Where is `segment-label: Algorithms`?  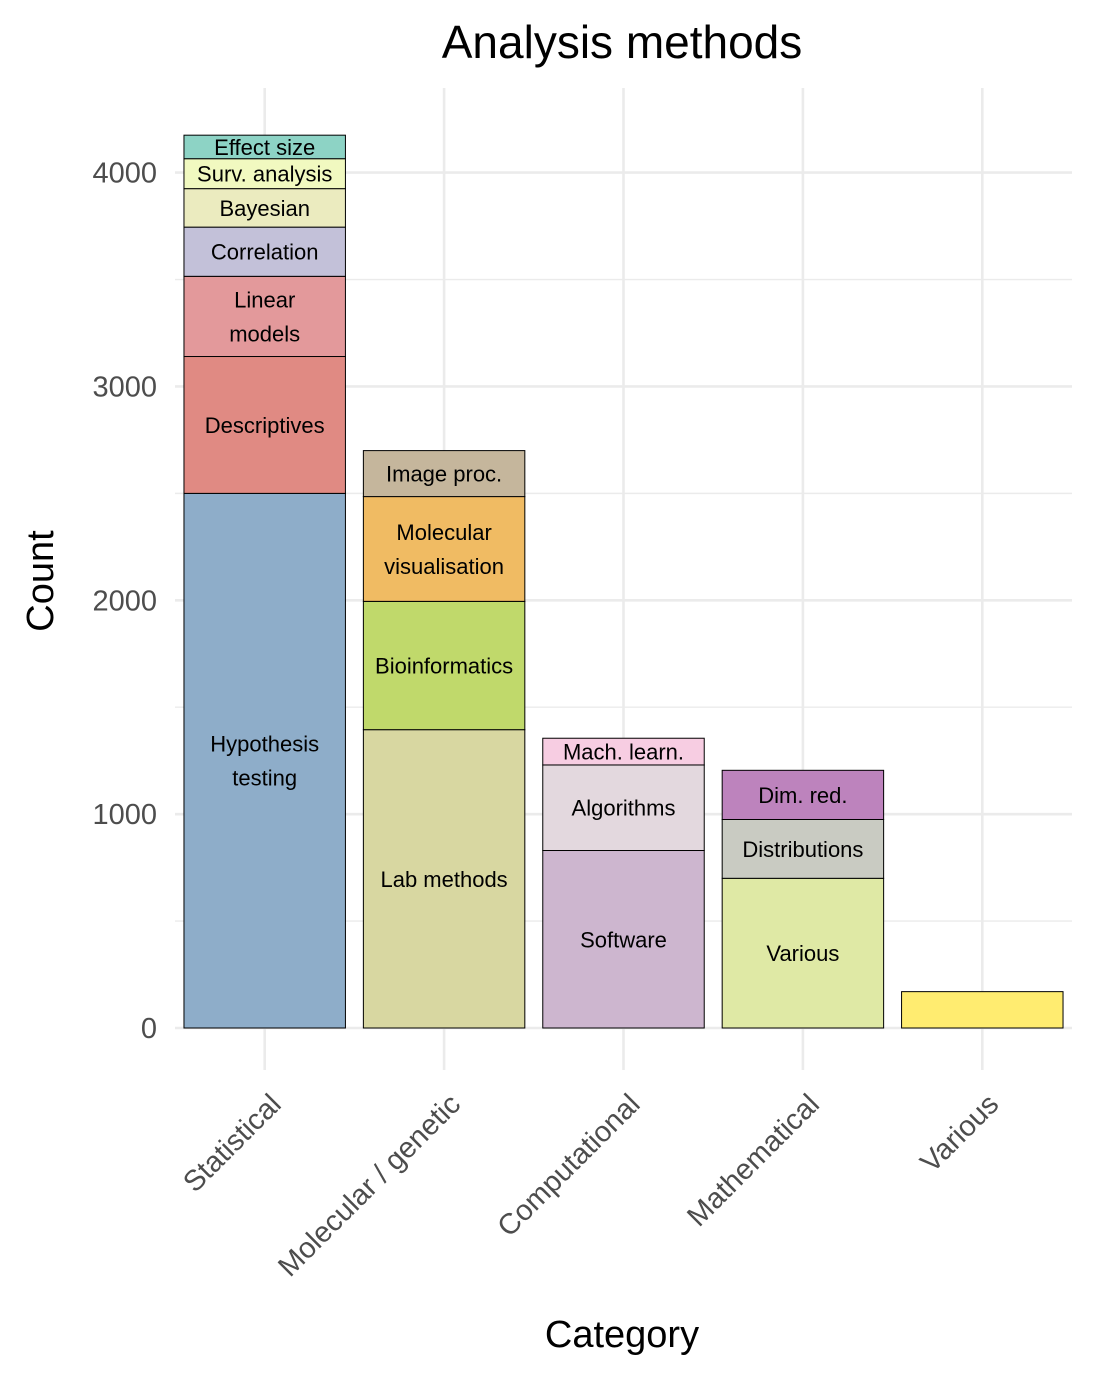 segment-label: Algorithms is located at coordinates (624, 808).